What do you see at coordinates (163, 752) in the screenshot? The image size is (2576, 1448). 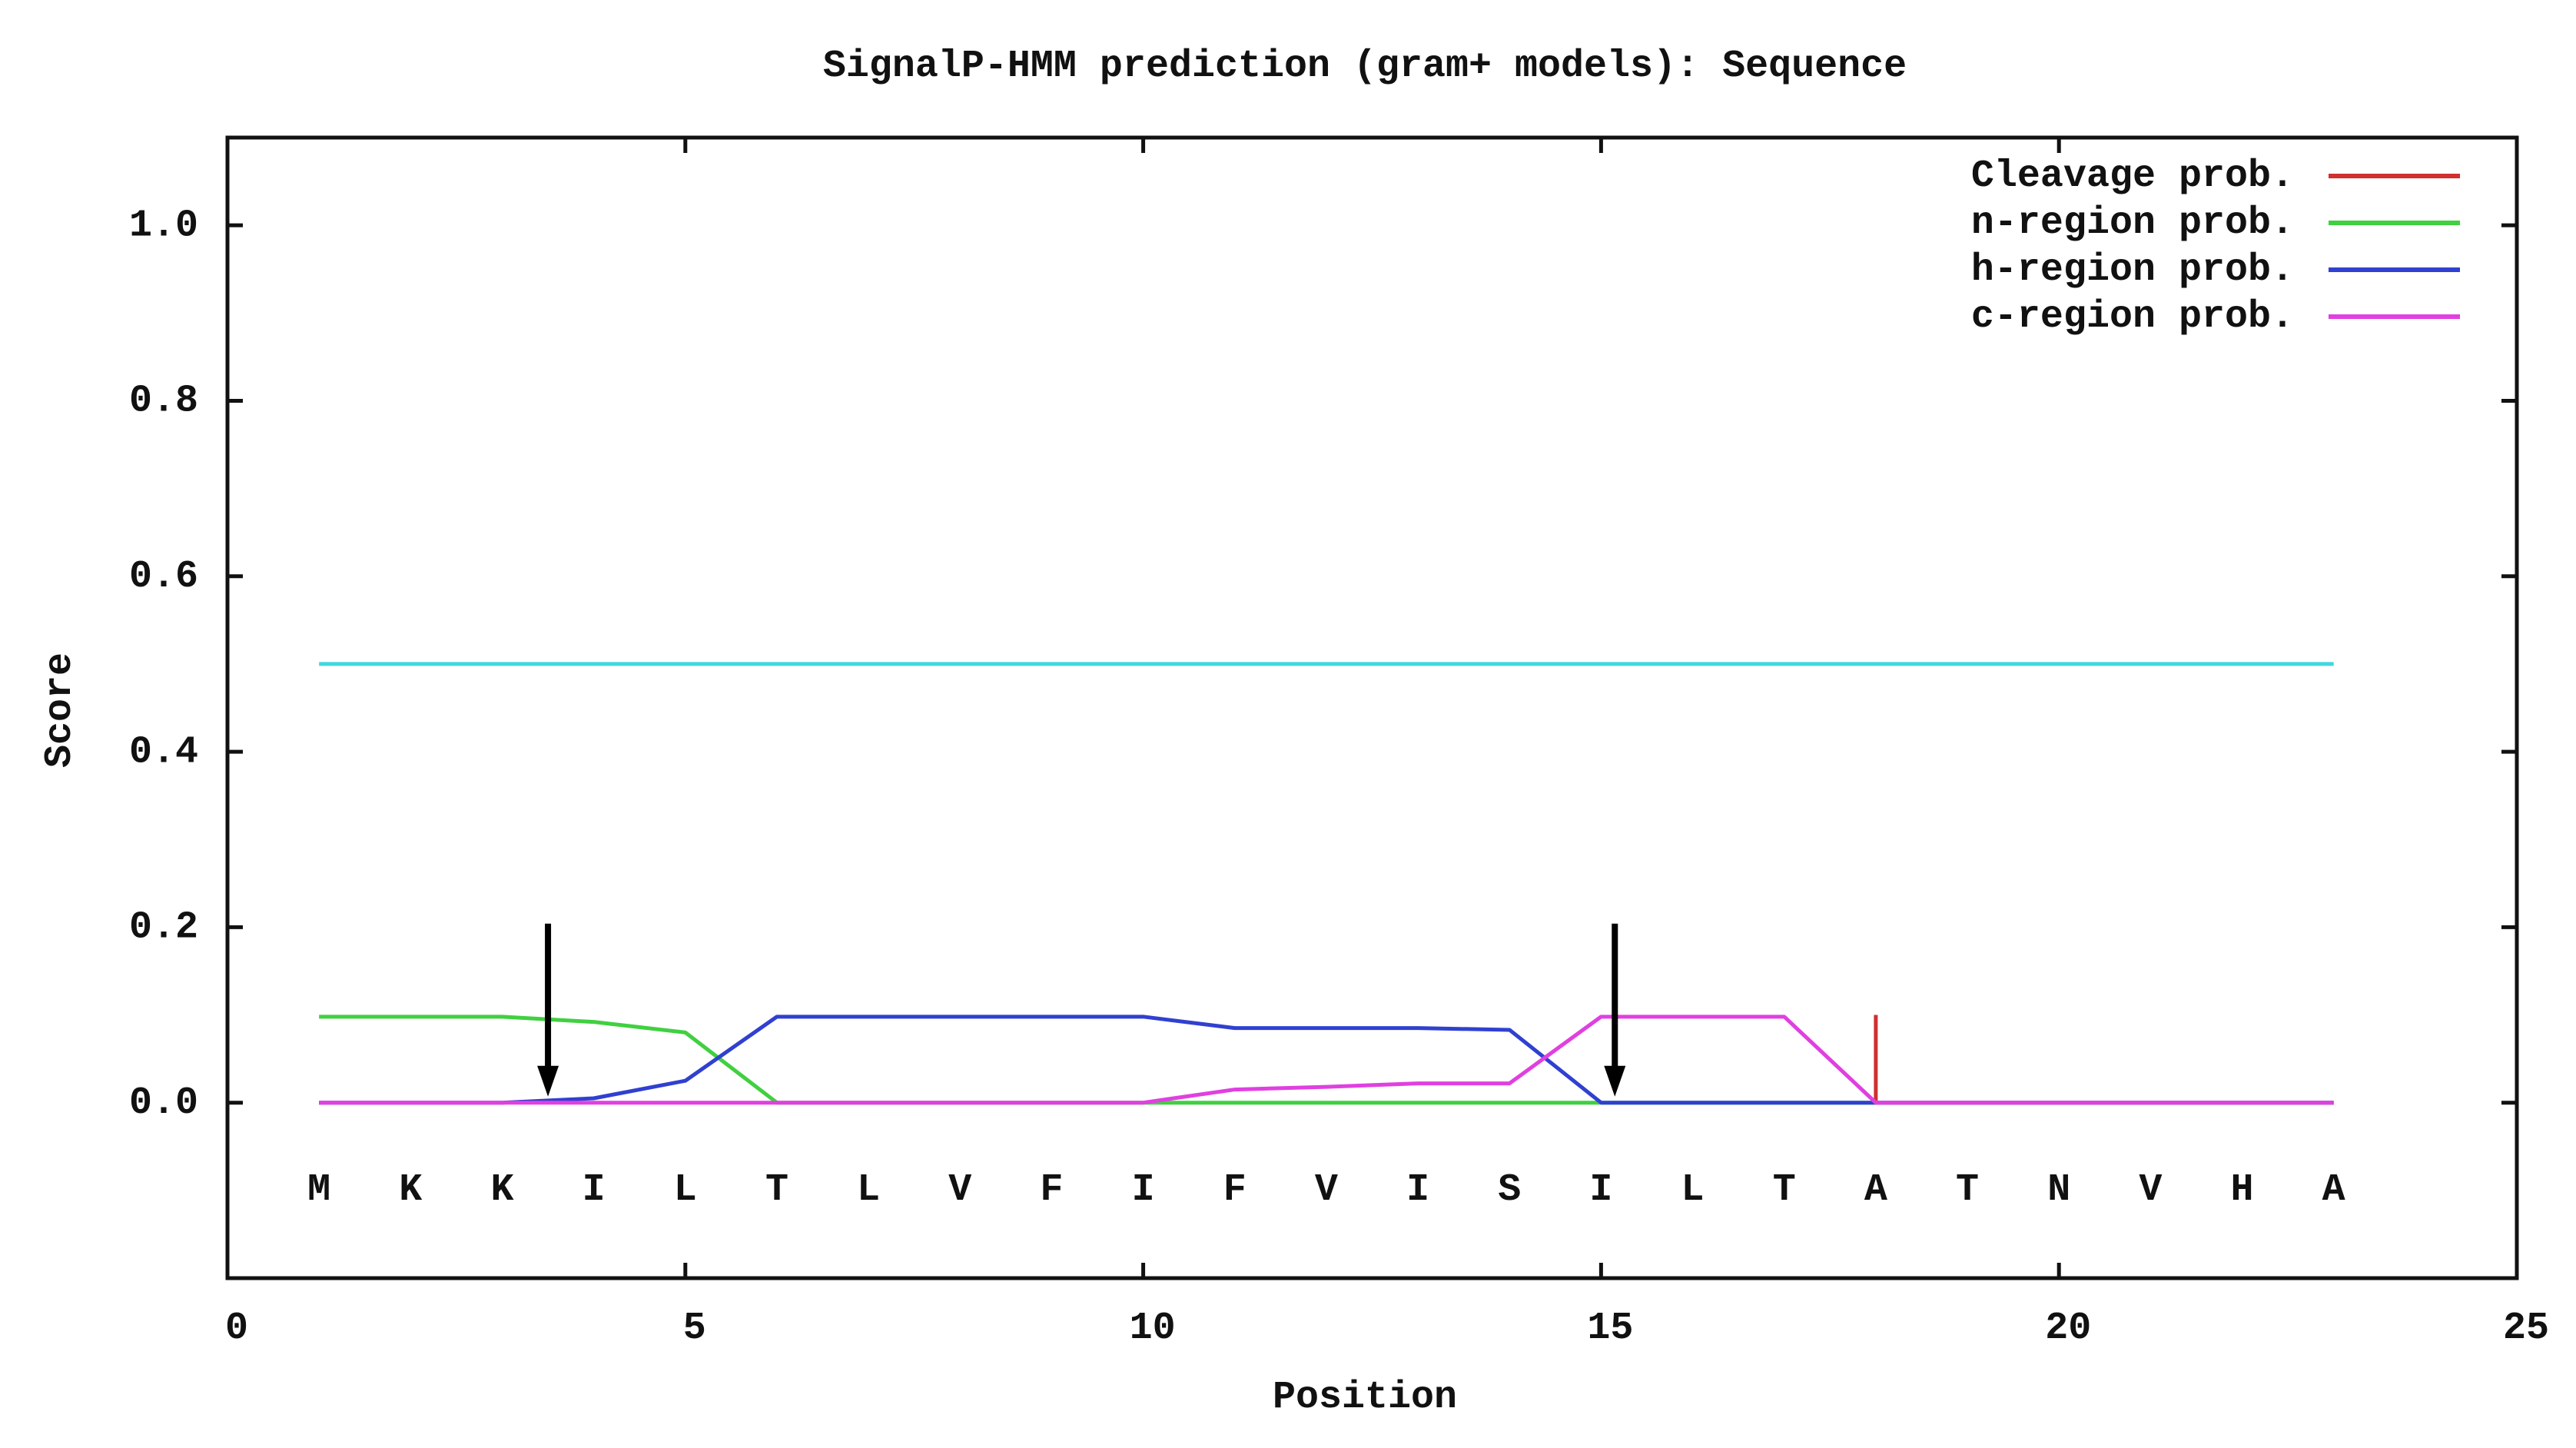 I see `y-tick-label: 0.4` at bounding box center [163, 752].